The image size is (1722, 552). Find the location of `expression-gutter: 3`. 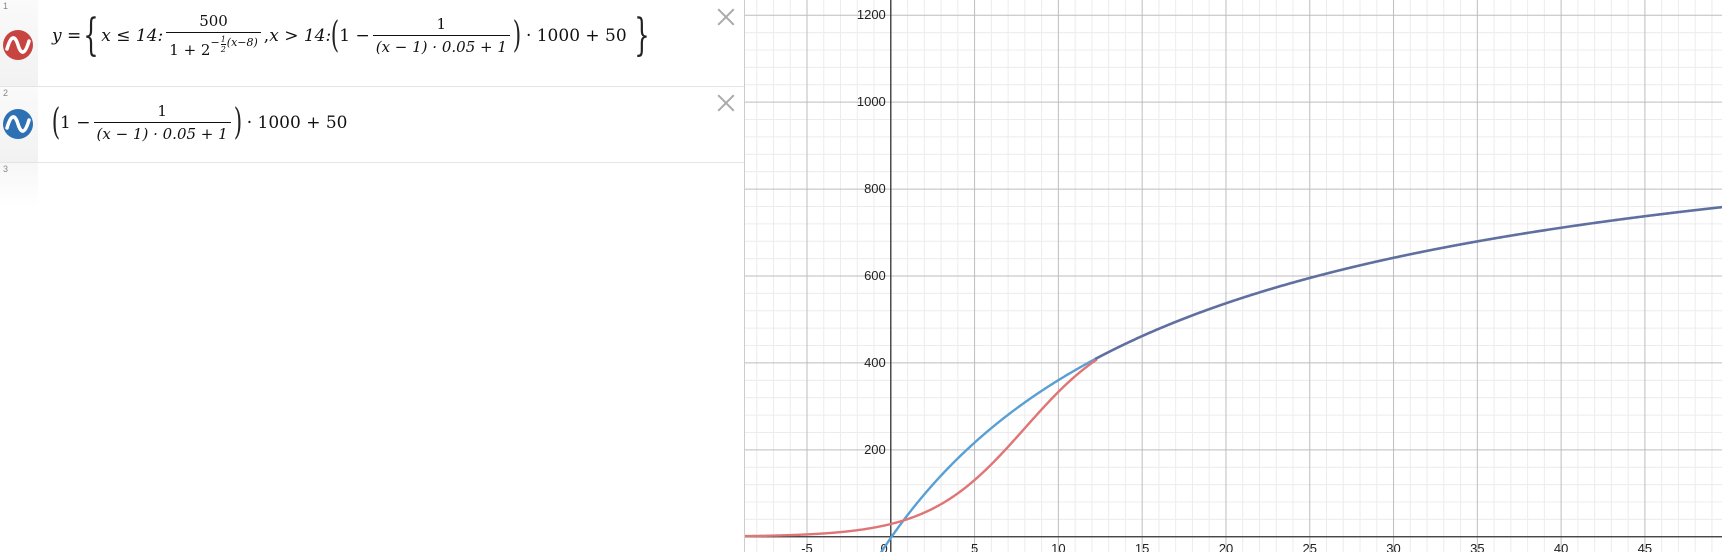

expression-gutter: 3 is located at coordinates (19, 185).